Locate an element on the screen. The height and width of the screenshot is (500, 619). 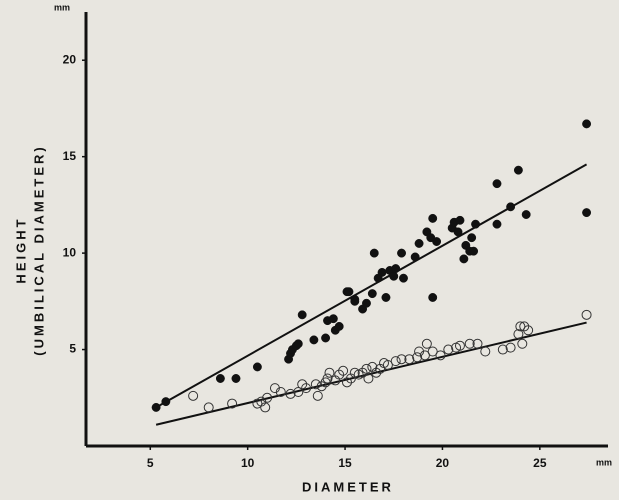
x-tick-label: 10 is located at coordinates (248, 463).